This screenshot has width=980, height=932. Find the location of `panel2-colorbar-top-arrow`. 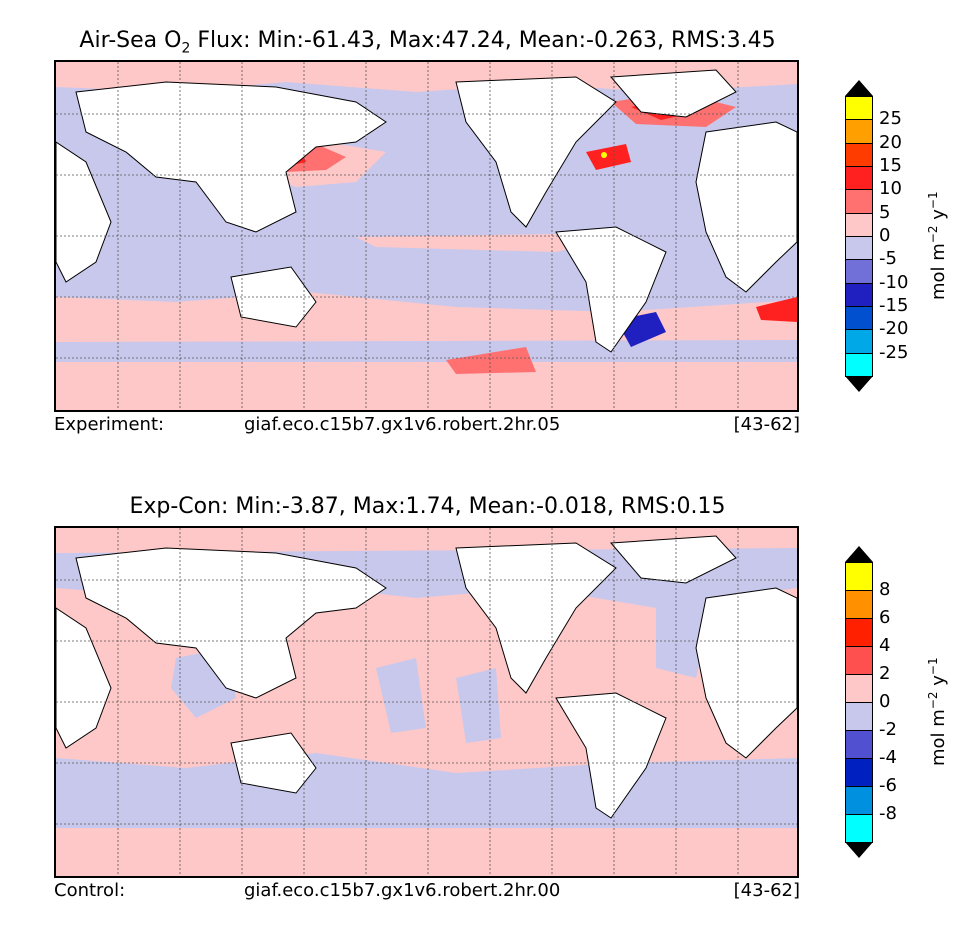

panel2-colorbar-top-arrow is located at coordinates (859, 554).